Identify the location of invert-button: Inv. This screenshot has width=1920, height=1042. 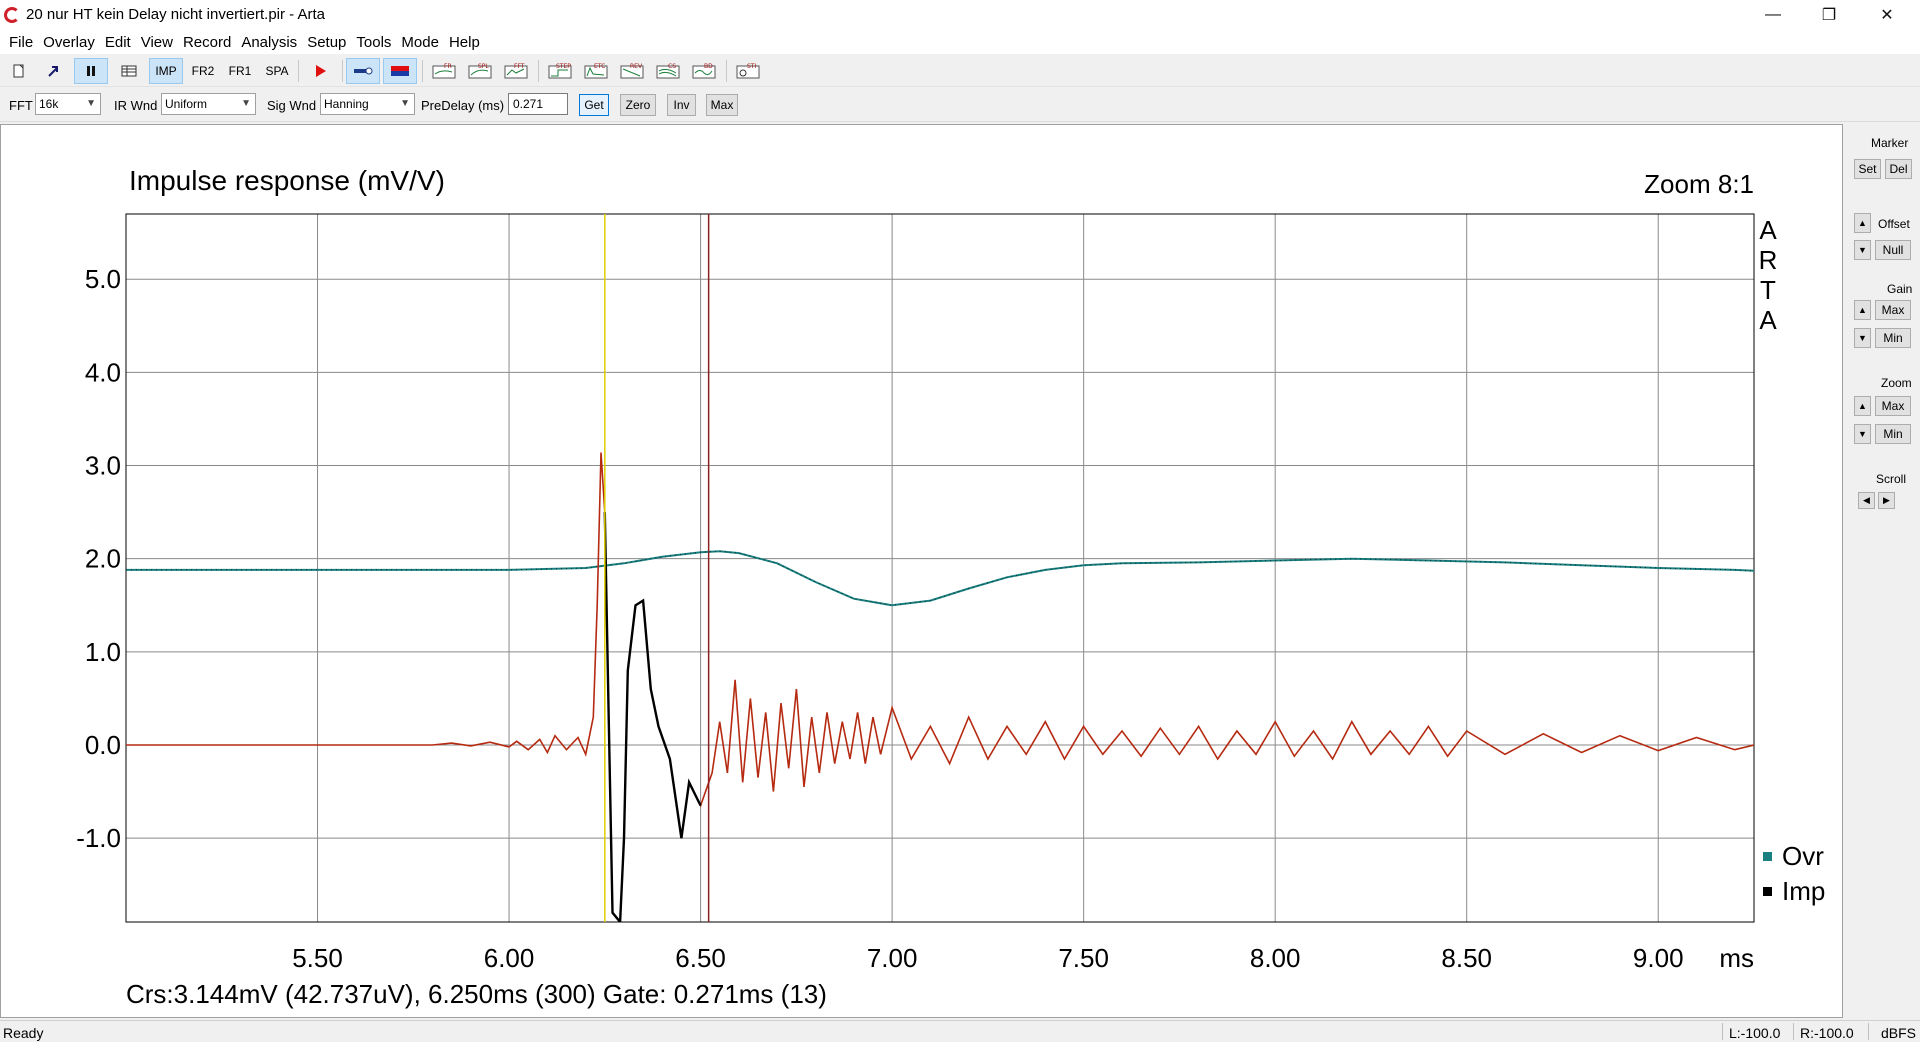
(681, 105).